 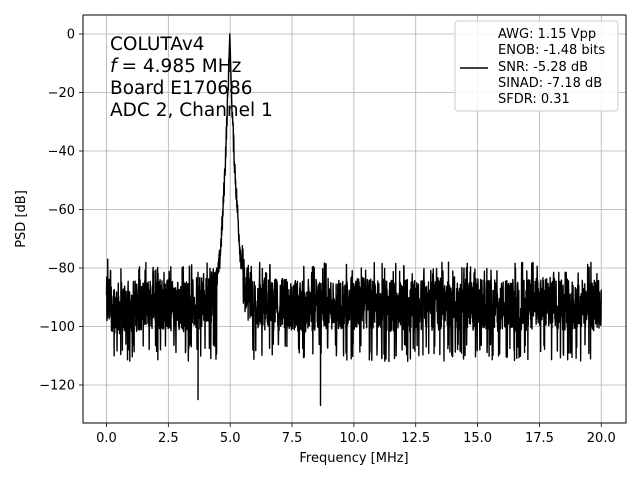 I want to click on y-tick-label: −60, so click(x=61, y=210).